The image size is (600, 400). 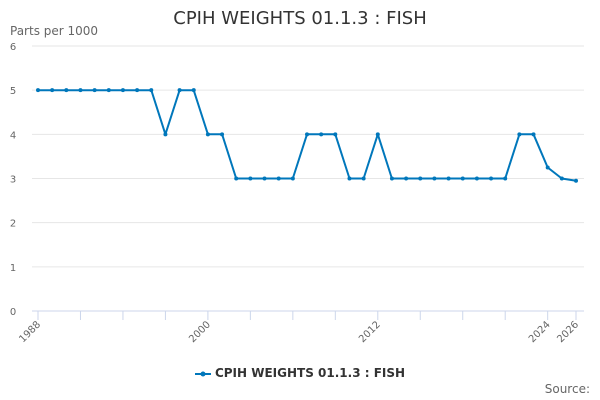 What do you see at coordinates (300, 18) in the screenshot?
I see `chart-title: CPIH WEIGHTS 01.1.3 : FISH` at bounding box center [300, 18].